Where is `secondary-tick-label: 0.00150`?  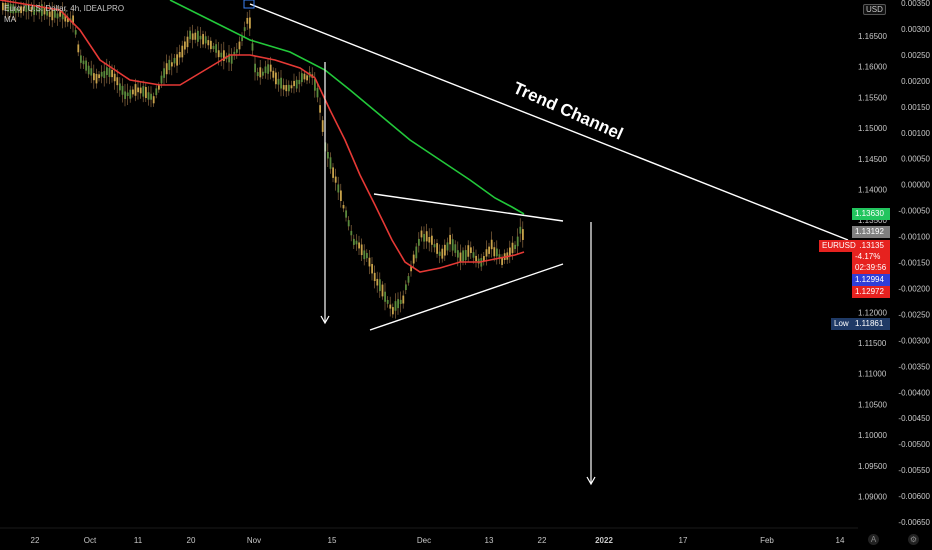 secondary-tick-label: 0.00150 is located at coordinates (915, 107).